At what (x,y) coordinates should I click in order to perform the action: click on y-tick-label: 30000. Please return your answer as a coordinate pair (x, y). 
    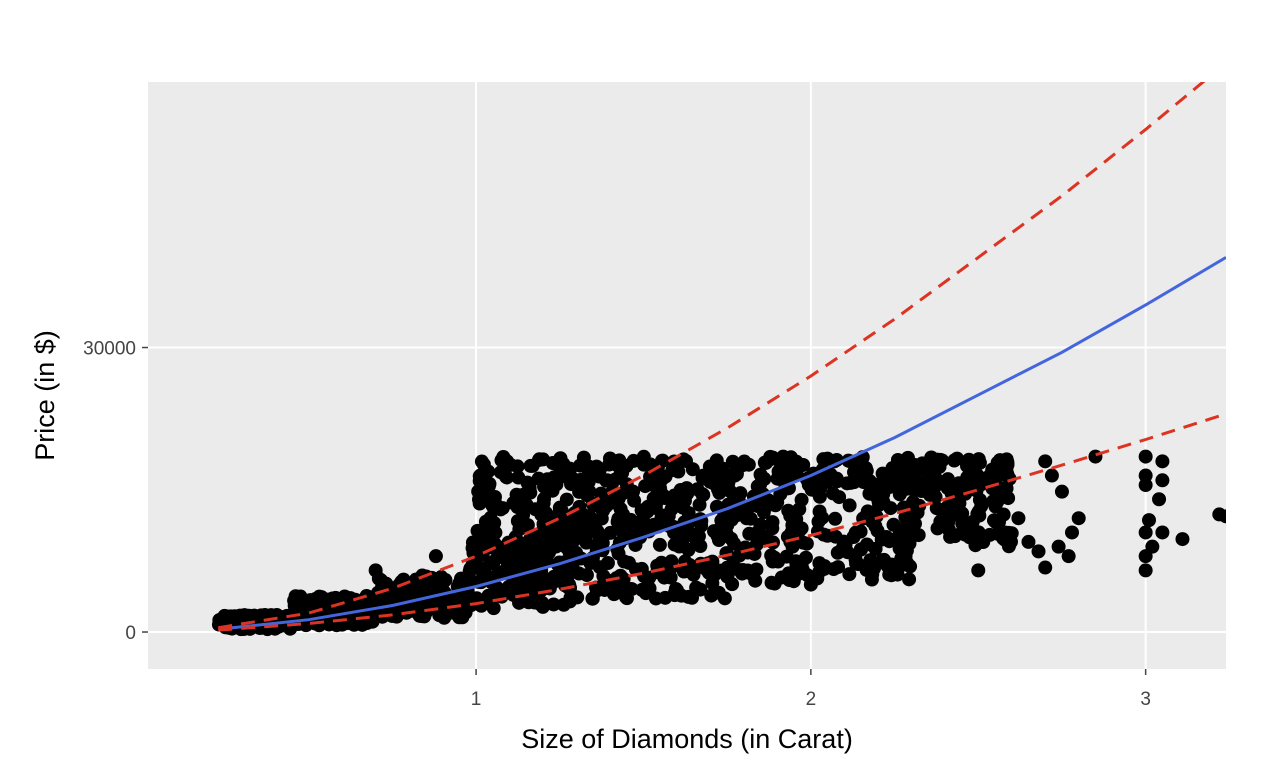
    Looking at the image, I should click on (109, 349).